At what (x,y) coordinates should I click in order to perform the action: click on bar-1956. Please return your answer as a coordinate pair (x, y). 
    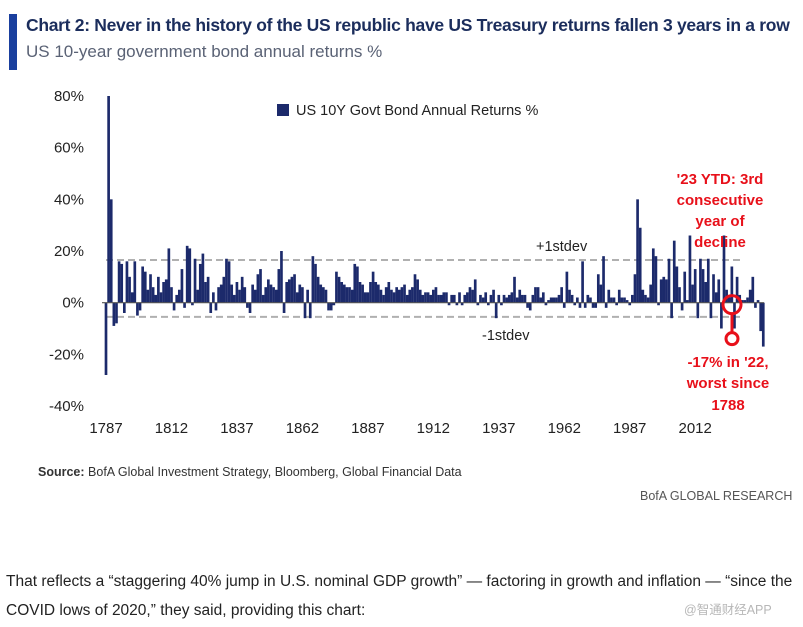
    Looking at the image, I should click on (548, 301).